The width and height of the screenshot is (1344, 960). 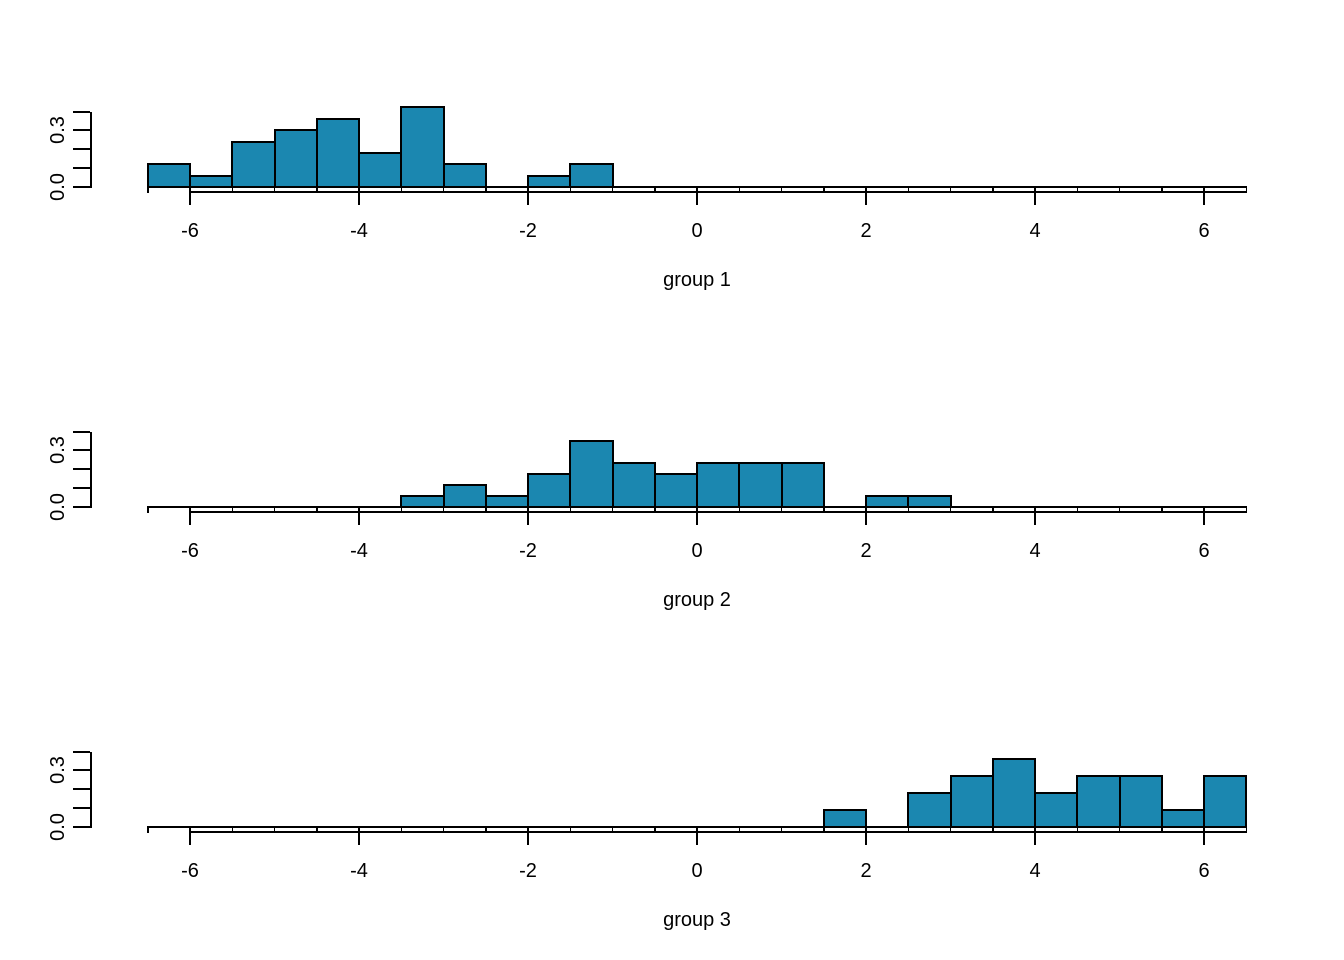 I want to click on y-tick-label: 0.3, so click(x=58, y=770).